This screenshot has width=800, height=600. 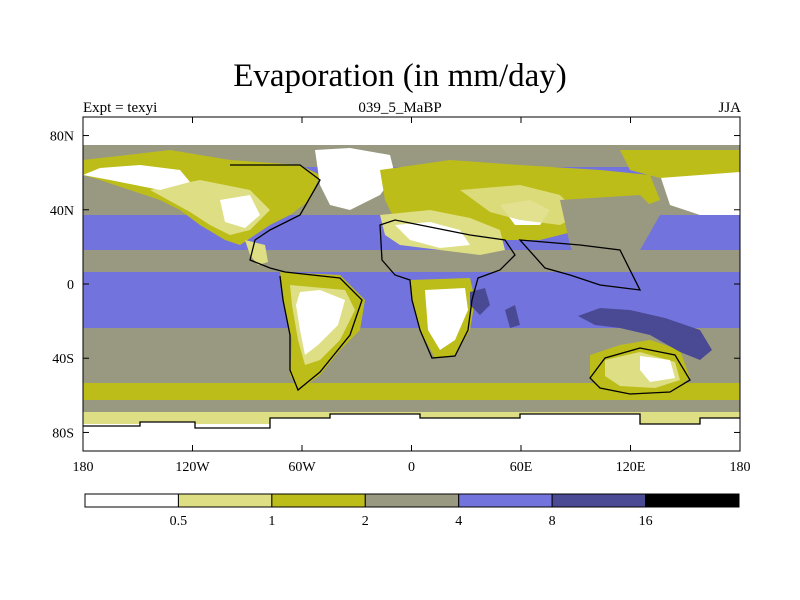 What do you see at coordinates (240, 211) in the screenshot?
I see `field-north-america-low` at bounding box center [240, 211].